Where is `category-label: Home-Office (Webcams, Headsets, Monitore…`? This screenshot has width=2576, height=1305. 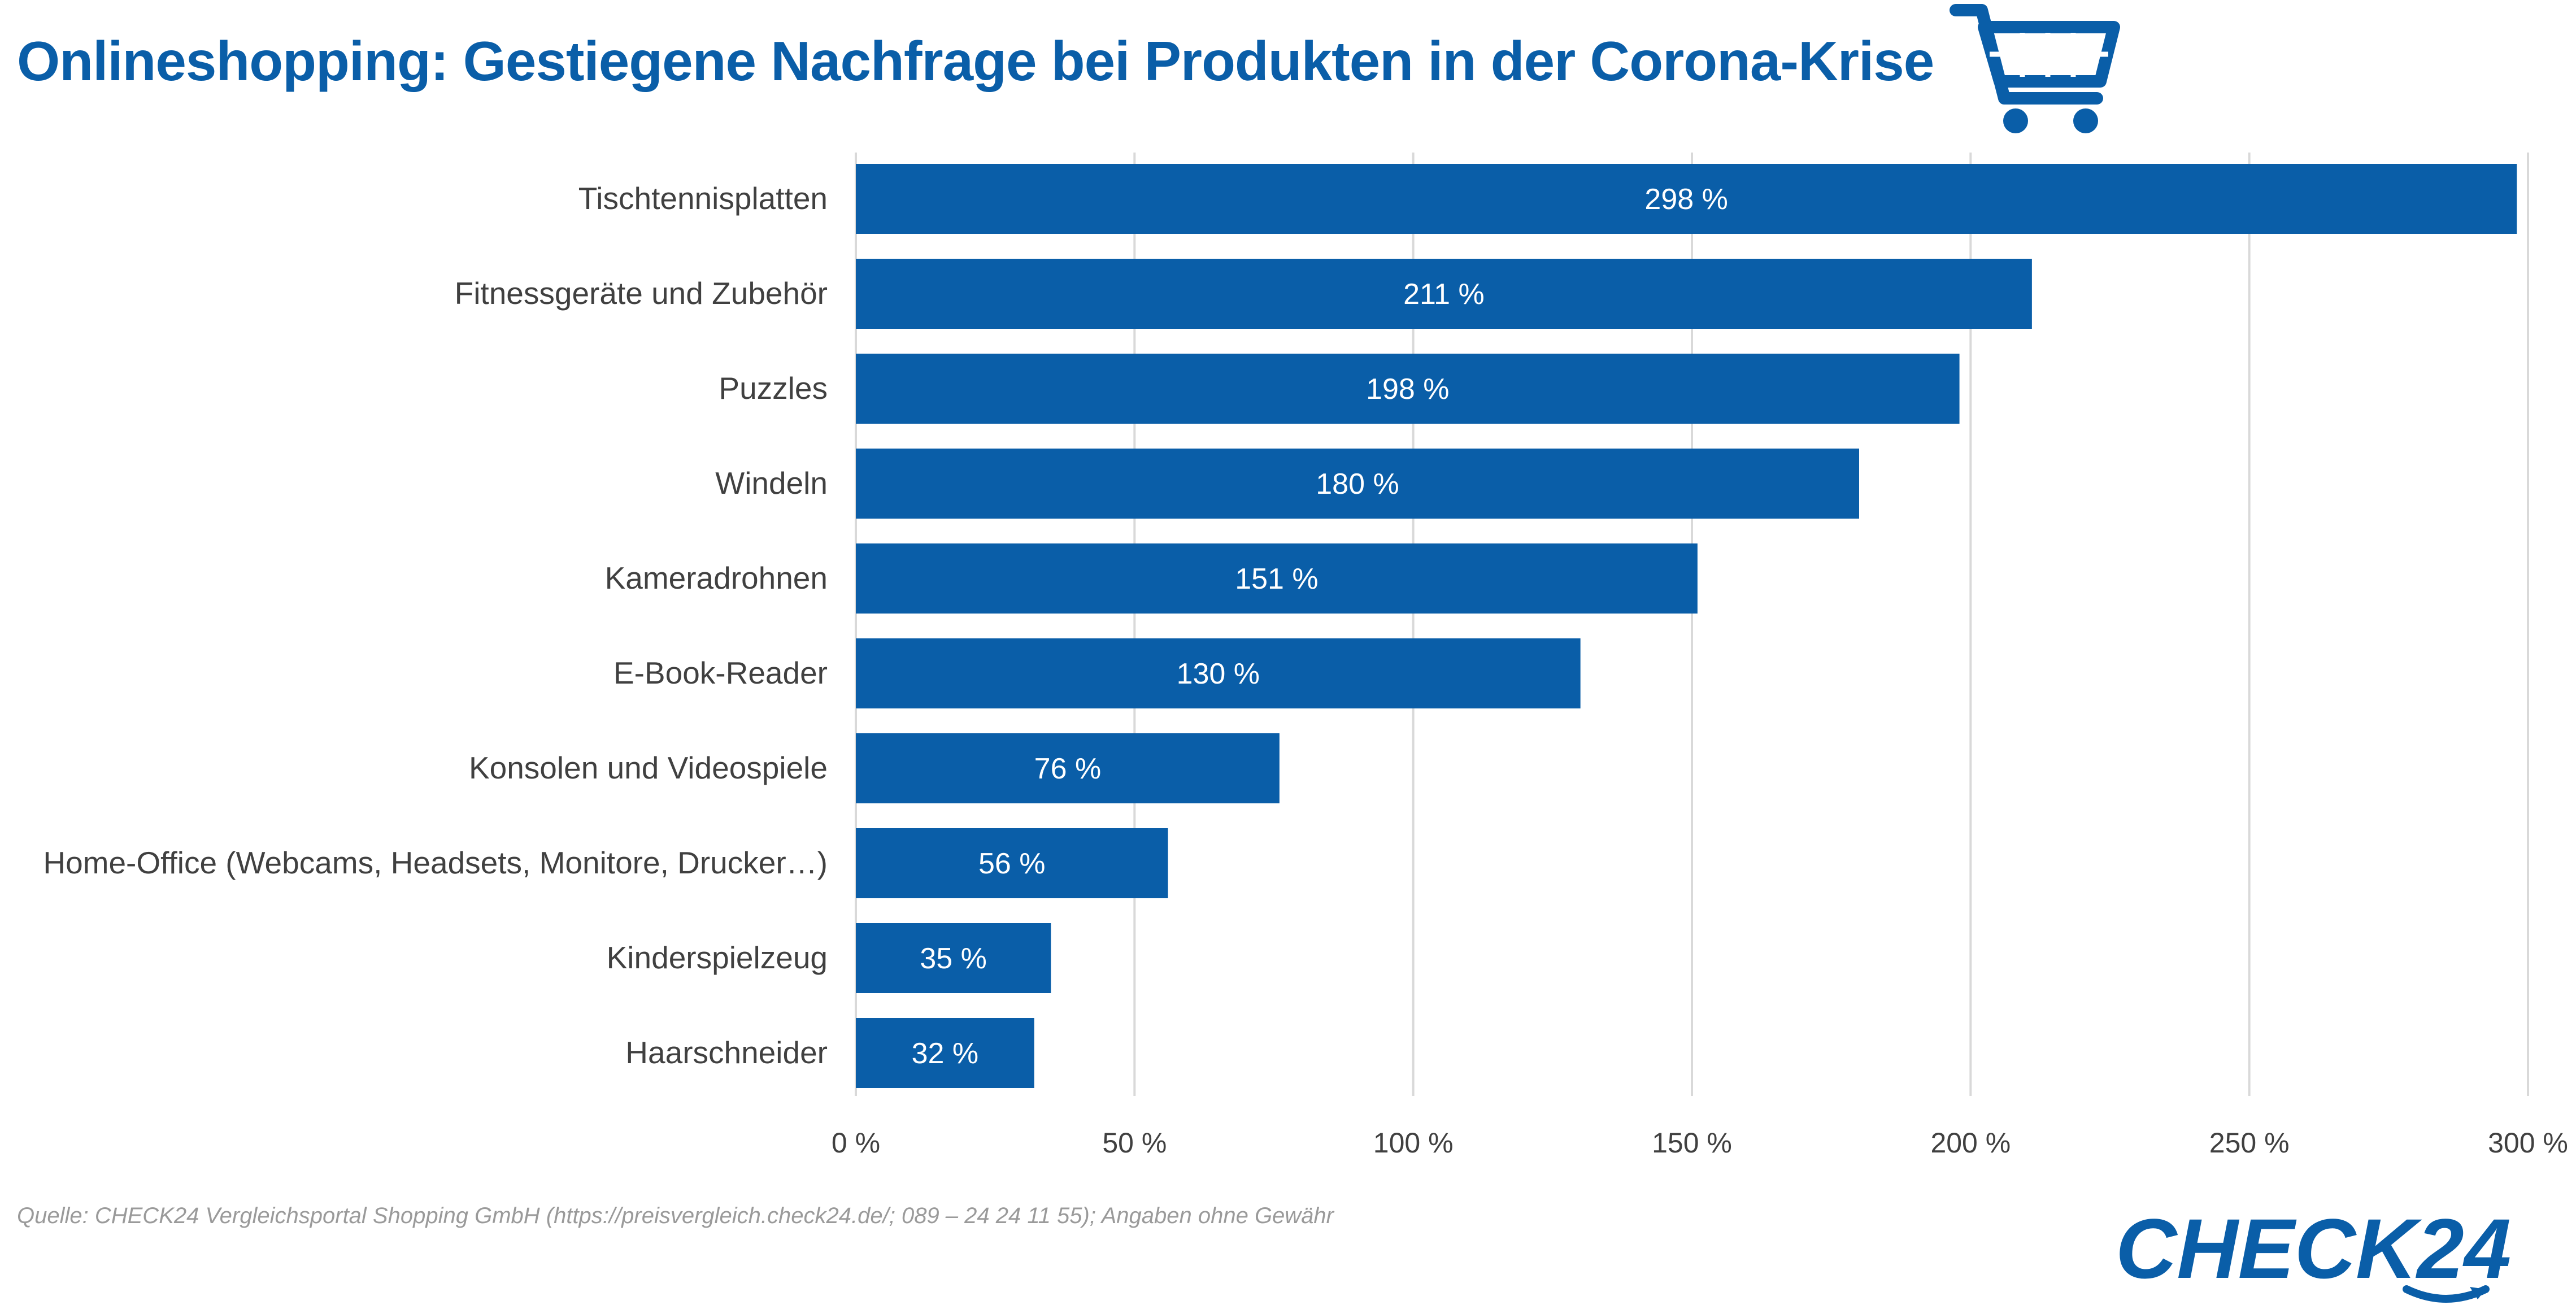
category-label: Home-Office (Webcams, Headsets, Monitore… is located at coordinates (435, 862).